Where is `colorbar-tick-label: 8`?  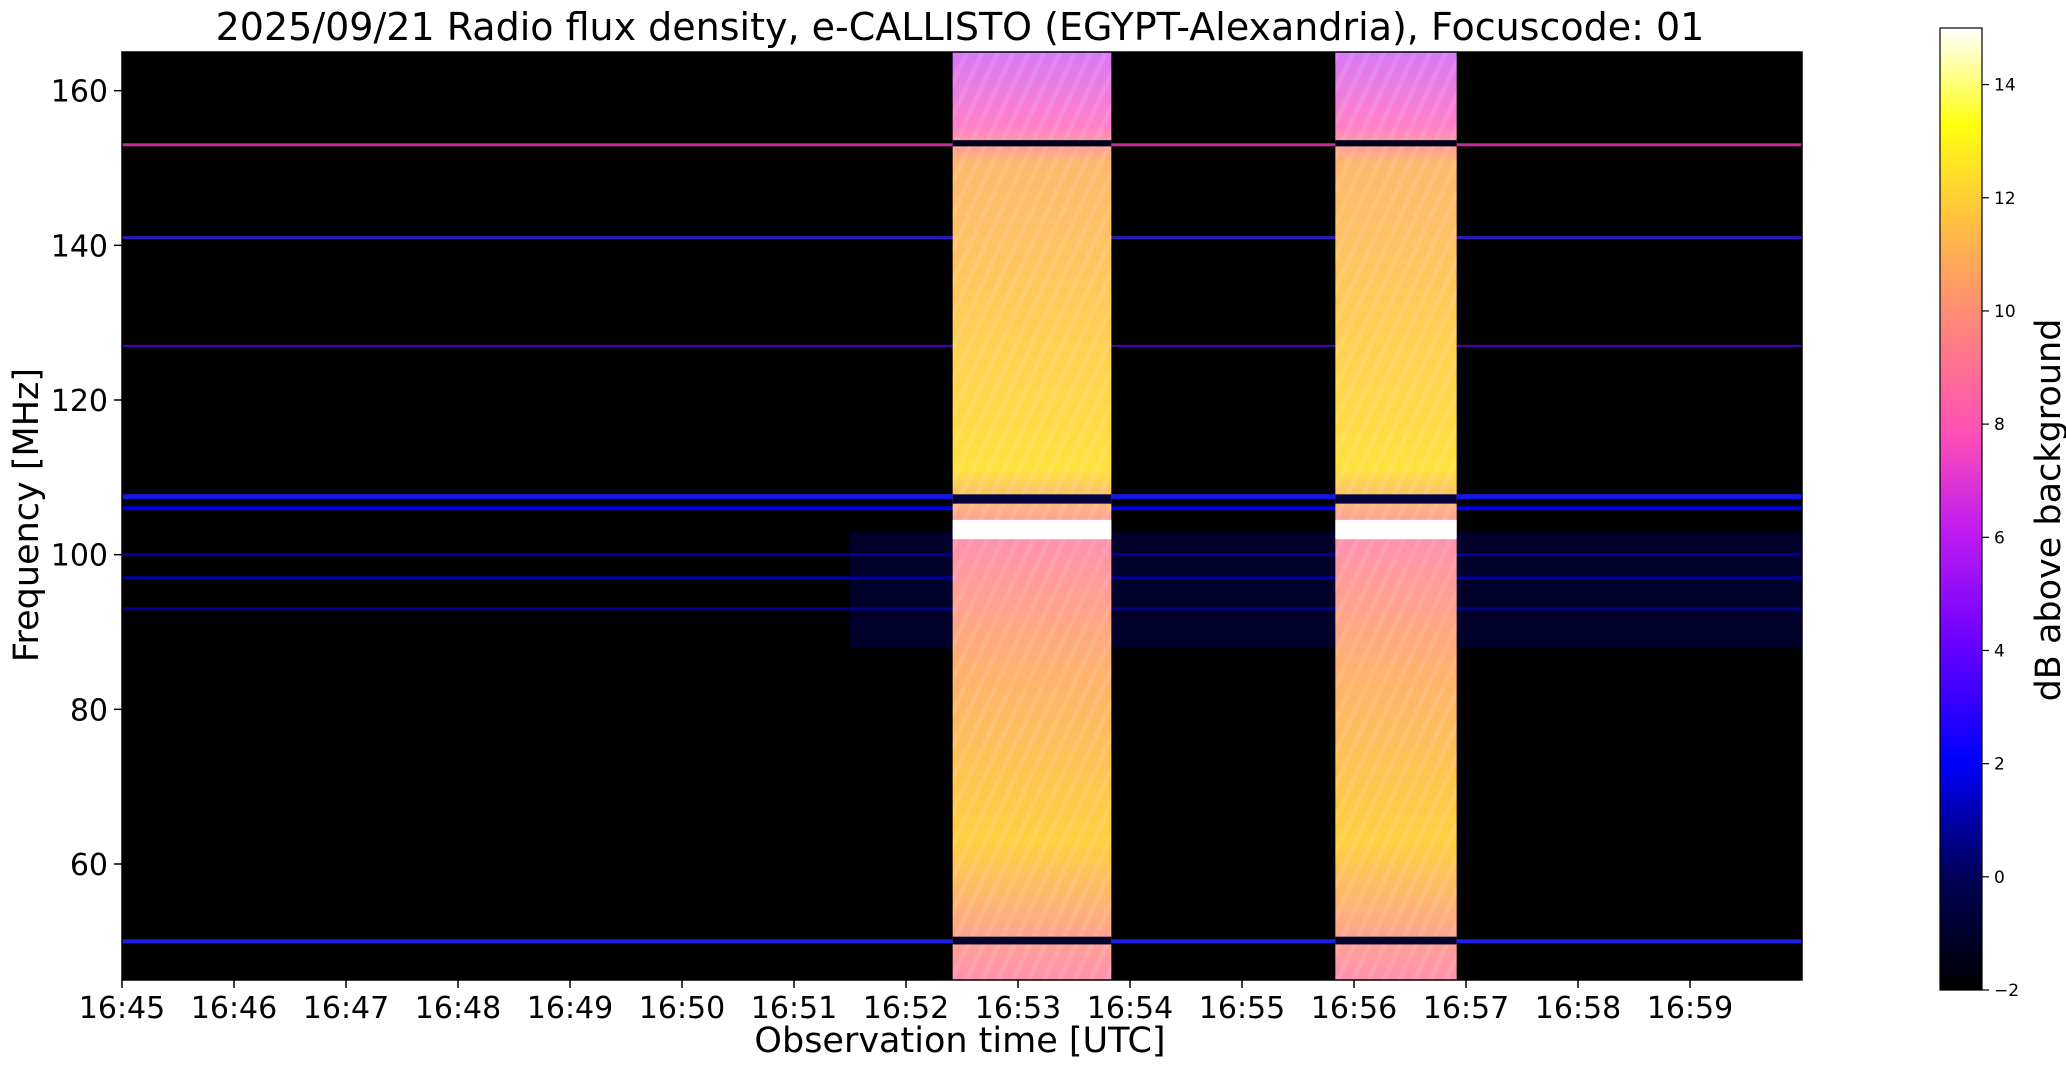
colorbar-tick-label: 8 is located at coordinates (1999, 425).